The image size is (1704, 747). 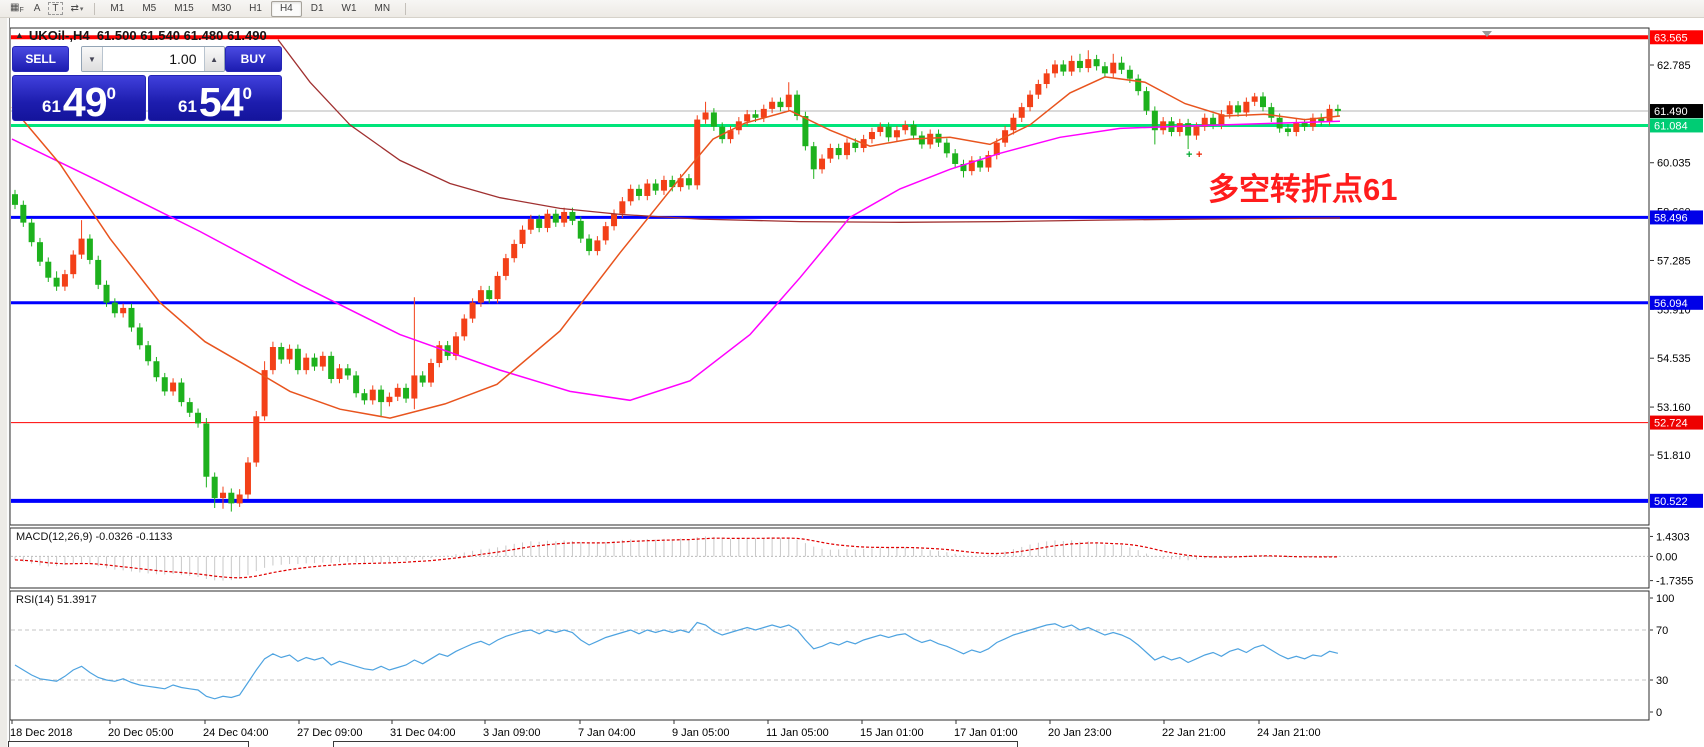 I want to click on bid-pips: 49, so click(x=85, y=102).